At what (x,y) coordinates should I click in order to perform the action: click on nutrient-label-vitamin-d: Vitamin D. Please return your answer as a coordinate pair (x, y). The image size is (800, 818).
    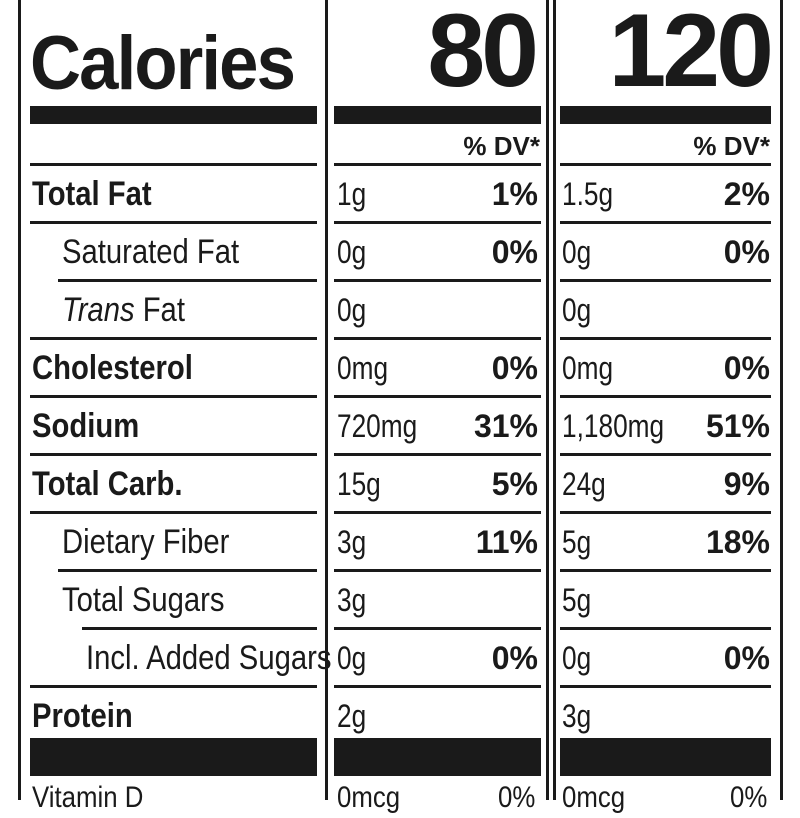
    Looking at the image, I should click on (88, 797).